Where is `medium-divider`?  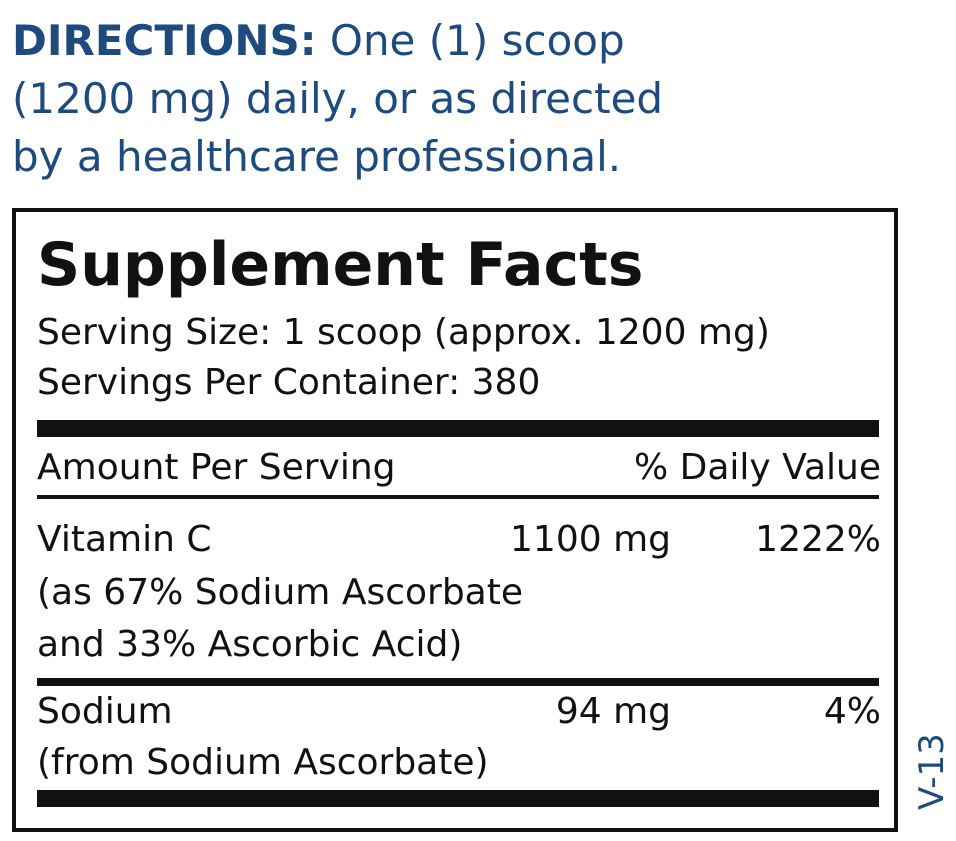 medium-divider is located at coordinates (458, 682).